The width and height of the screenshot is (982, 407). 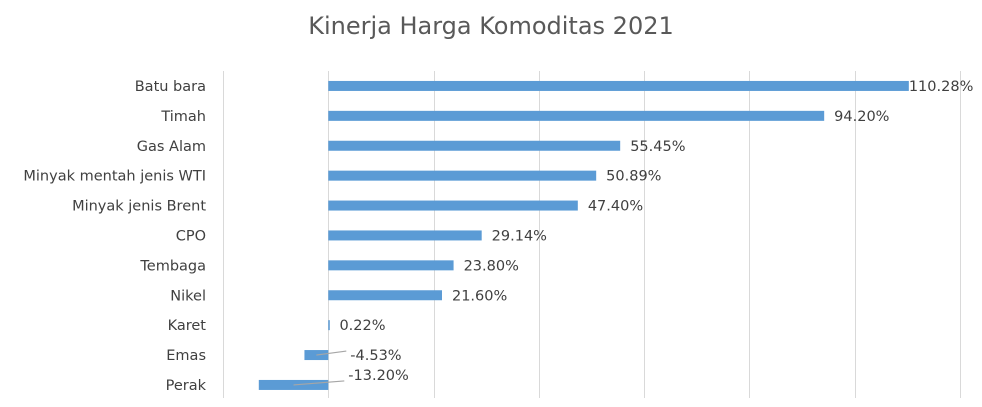 I want to click on category-label: Timah, so click(x=183, y=117).